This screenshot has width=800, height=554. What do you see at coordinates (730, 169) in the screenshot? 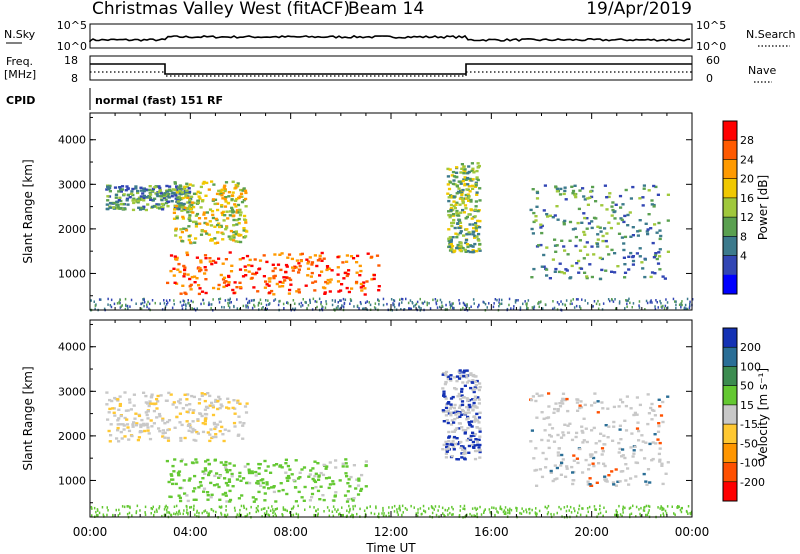
I see `colorbar-swatch` at bounding box center [730, 169].